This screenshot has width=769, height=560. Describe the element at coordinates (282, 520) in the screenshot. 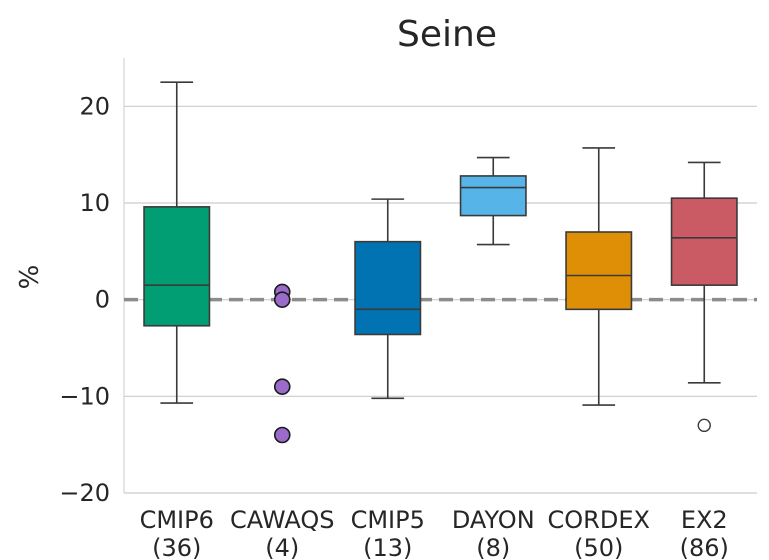

I see `x-tick-label-cawaqs: CAWAQS` at that location.